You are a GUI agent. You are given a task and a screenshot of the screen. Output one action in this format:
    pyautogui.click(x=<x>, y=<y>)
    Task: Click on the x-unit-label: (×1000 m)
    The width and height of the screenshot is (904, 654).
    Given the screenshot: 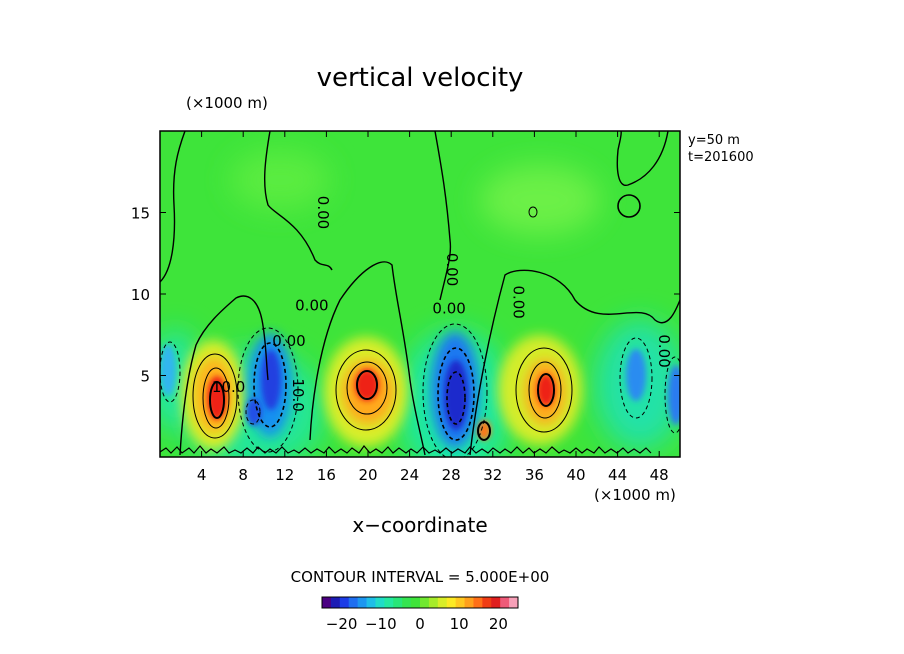 What is the action you would take?
    pyautogui.click(x=635, y=495)
    